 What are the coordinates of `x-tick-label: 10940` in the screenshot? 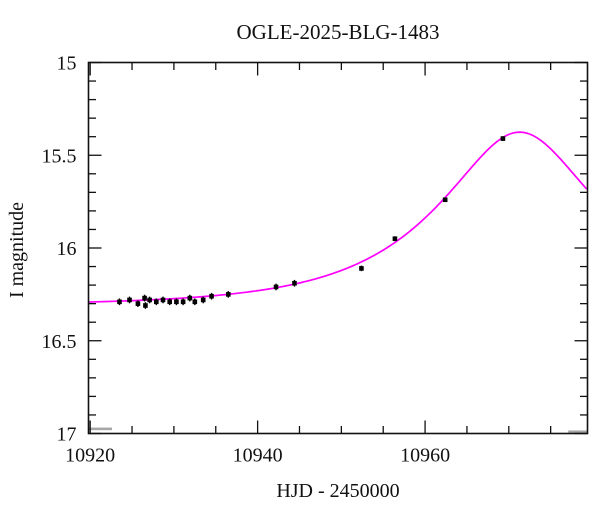 It's located at (258, 456).